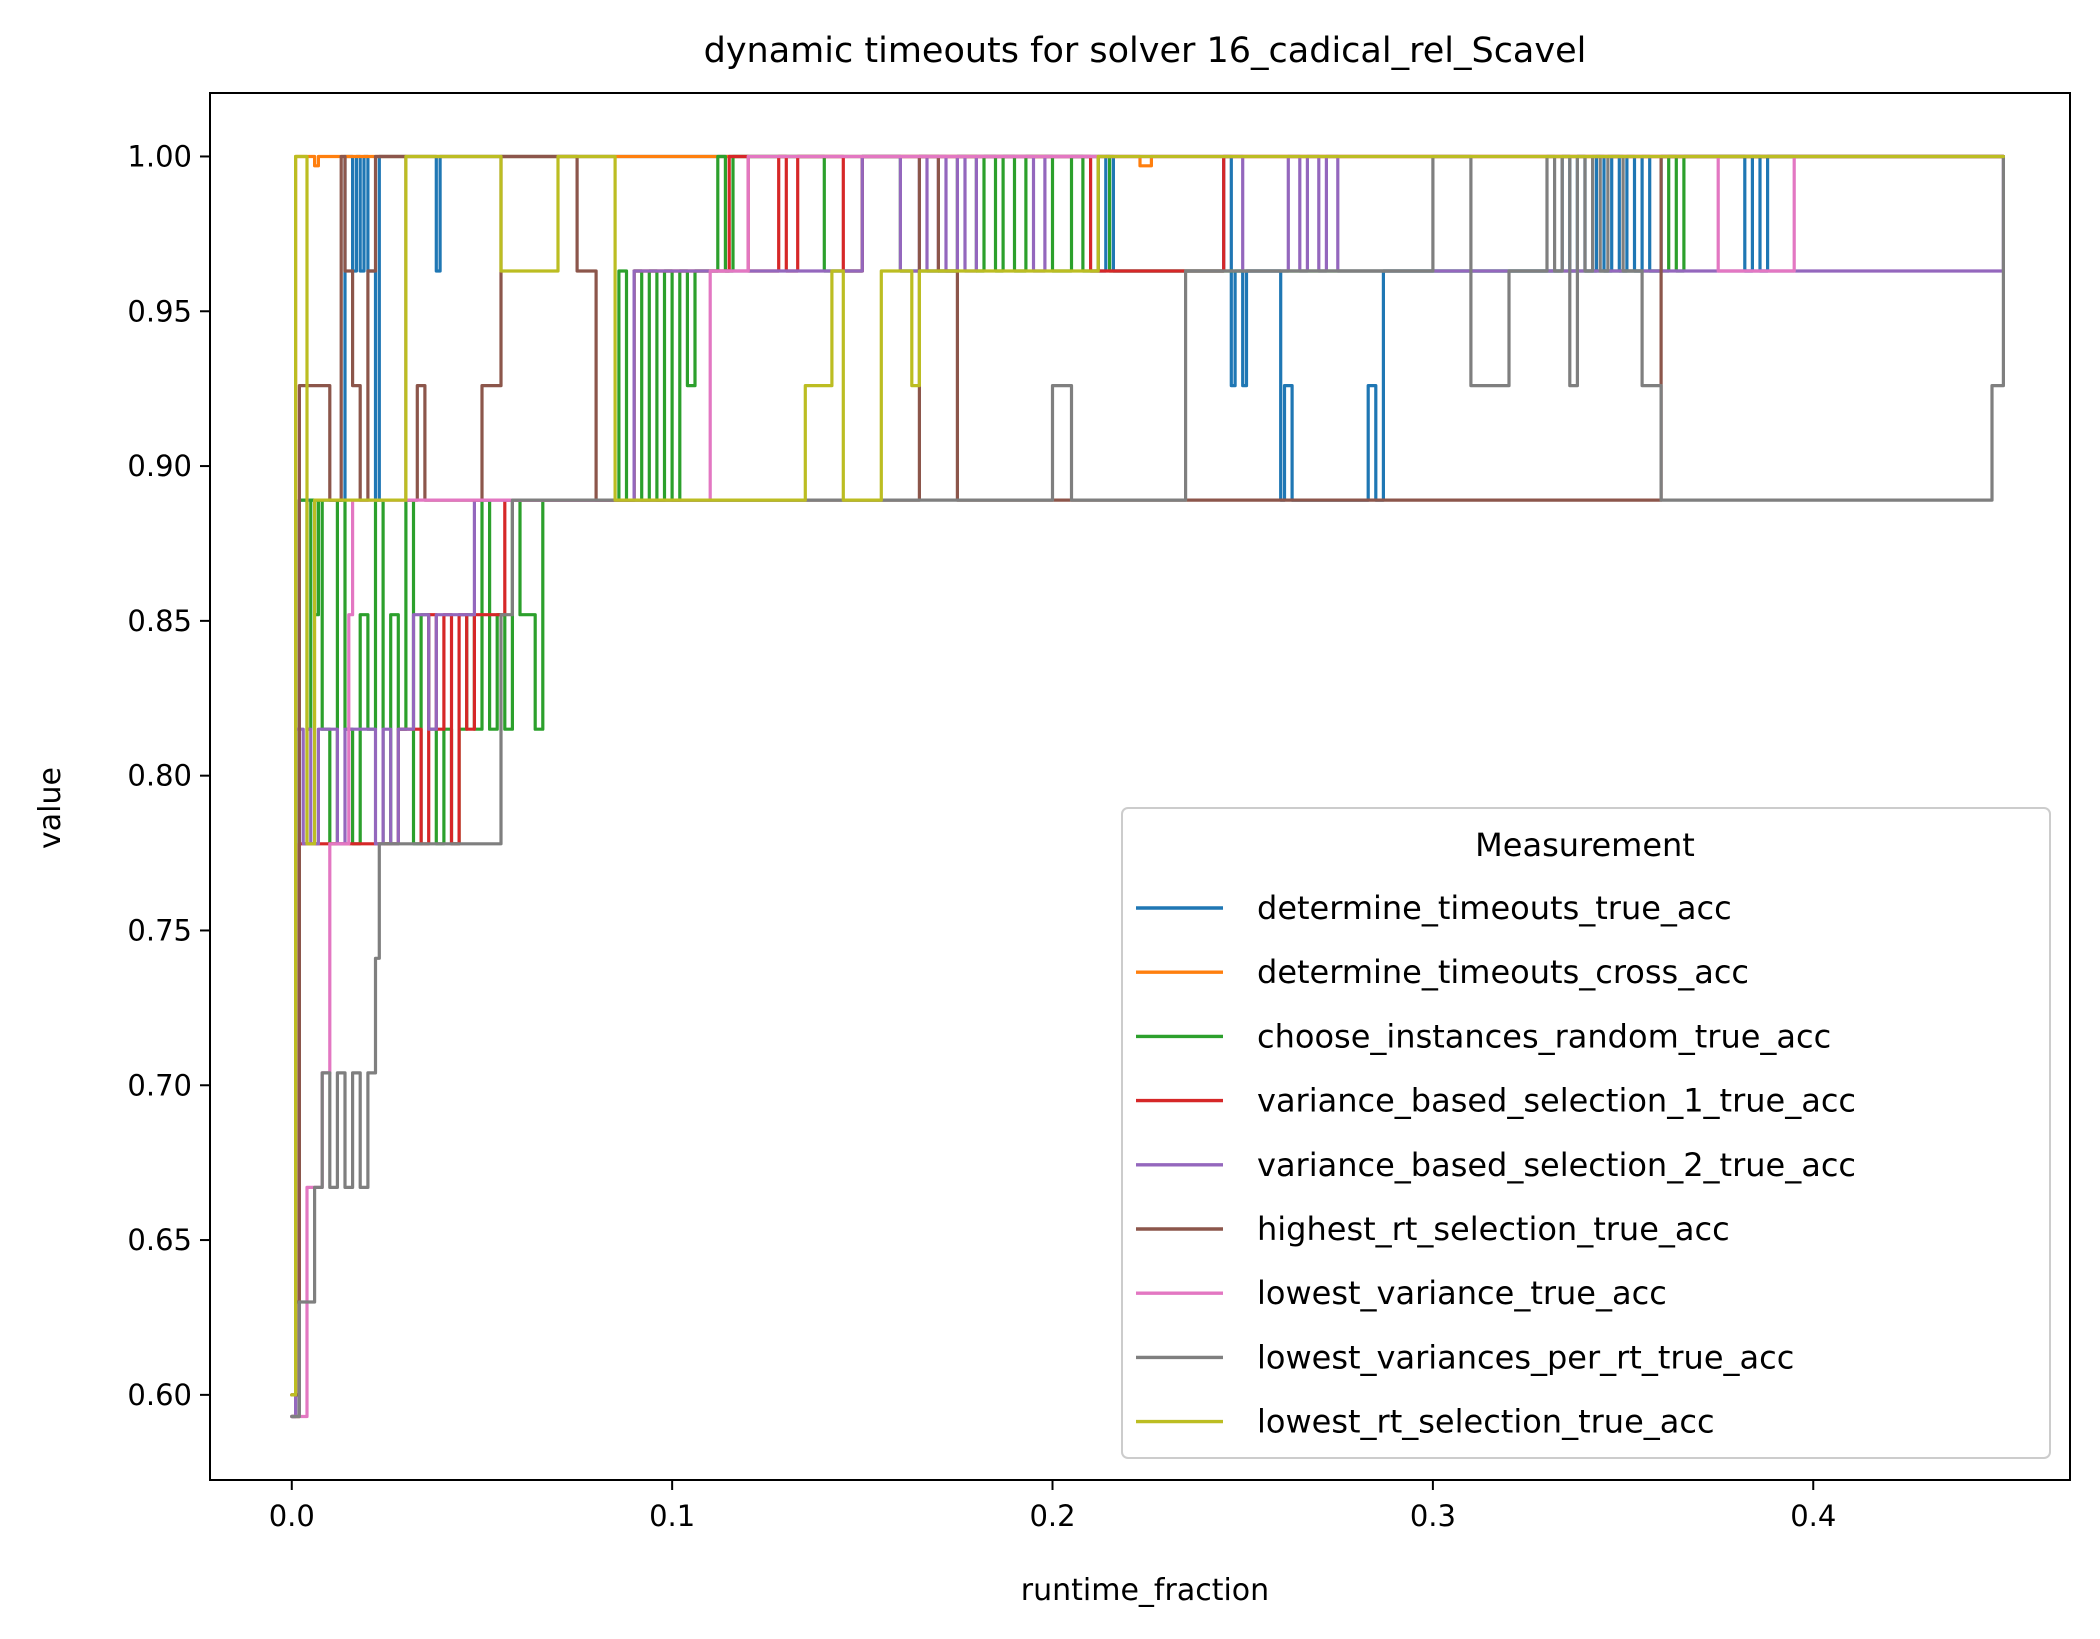  What do you see at coordinates (1556, 1101) in the screenshot?
I see `legend-entry-4: variance_based_selection_1_true_acc` at bounding box center [1556, 1101].